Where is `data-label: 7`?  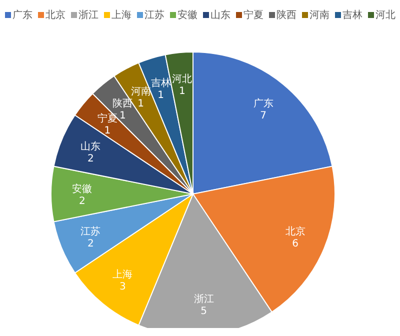 data-label: 7 is located at coordinates (263, 116).